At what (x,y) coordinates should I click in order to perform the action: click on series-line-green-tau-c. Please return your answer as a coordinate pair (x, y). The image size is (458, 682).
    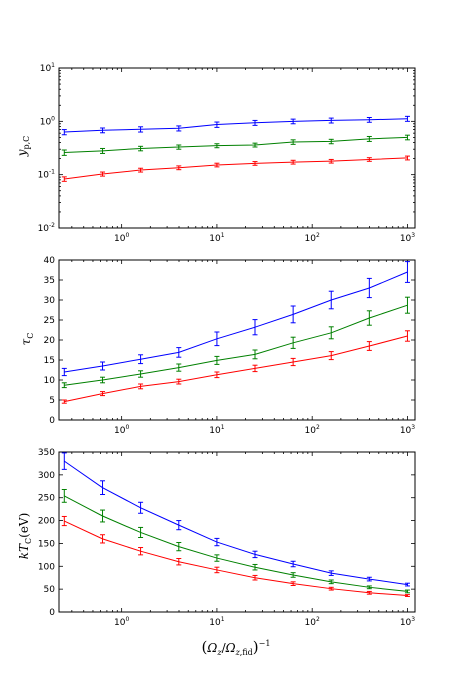
    Looking at the image, I should click on (236, 345).